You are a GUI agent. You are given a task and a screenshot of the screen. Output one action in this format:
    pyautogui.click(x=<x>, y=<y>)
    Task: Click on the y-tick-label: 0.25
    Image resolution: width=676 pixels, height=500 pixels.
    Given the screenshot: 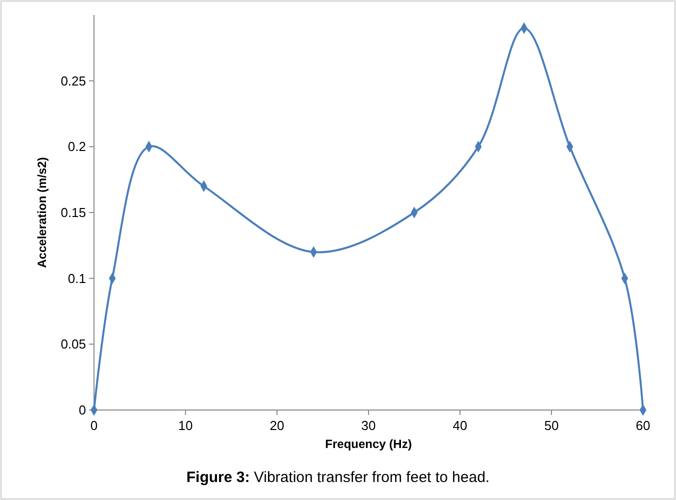 What is the action you would take?
    pyautogui.click(x=73, y=80)
    